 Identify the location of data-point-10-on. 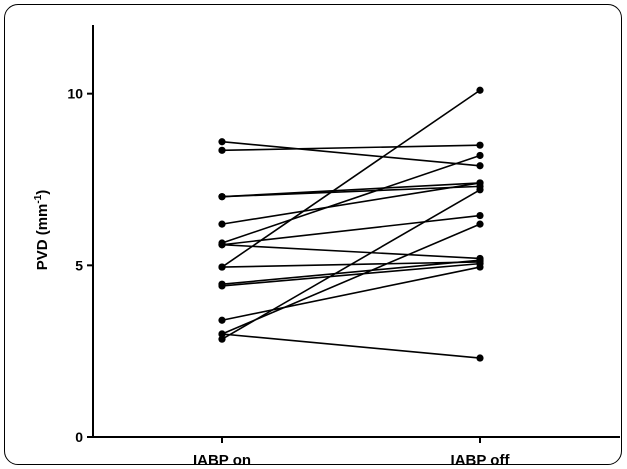
(222, 267).